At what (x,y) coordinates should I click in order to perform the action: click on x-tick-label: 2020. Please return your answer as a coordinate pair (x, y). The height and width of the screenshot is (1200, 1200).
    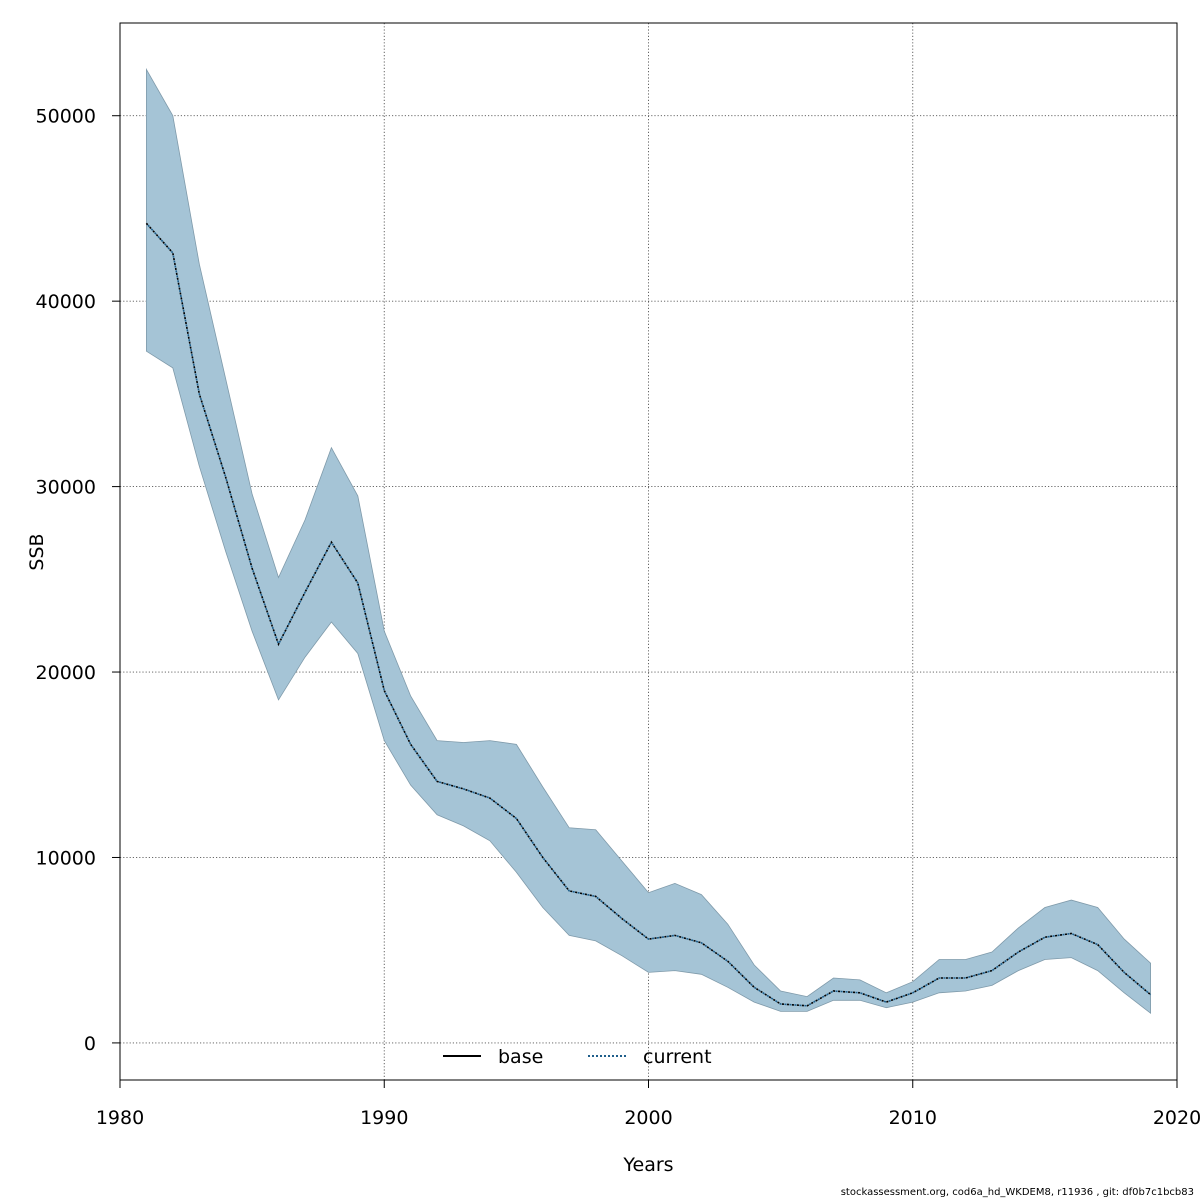
    Looking at the image, I should click on (1176, 1118).